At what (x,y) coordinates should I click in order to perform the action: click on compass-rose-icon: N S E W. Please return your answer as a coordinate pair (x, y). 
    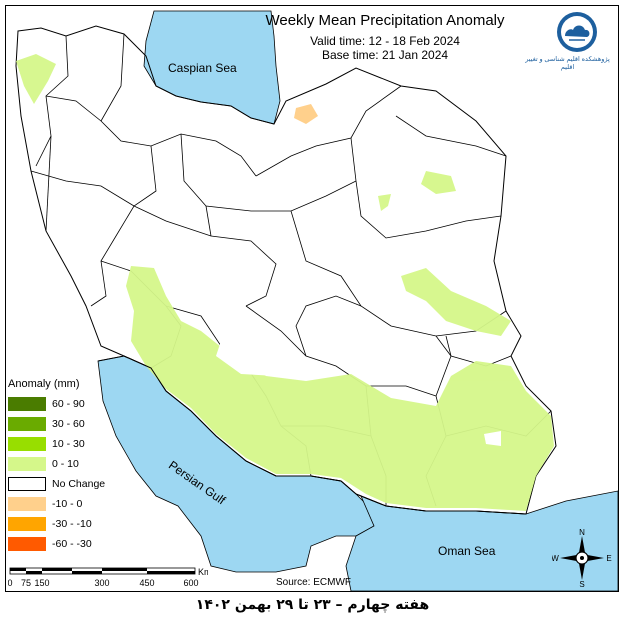
    Looking at the image, I should click on (582, 558).